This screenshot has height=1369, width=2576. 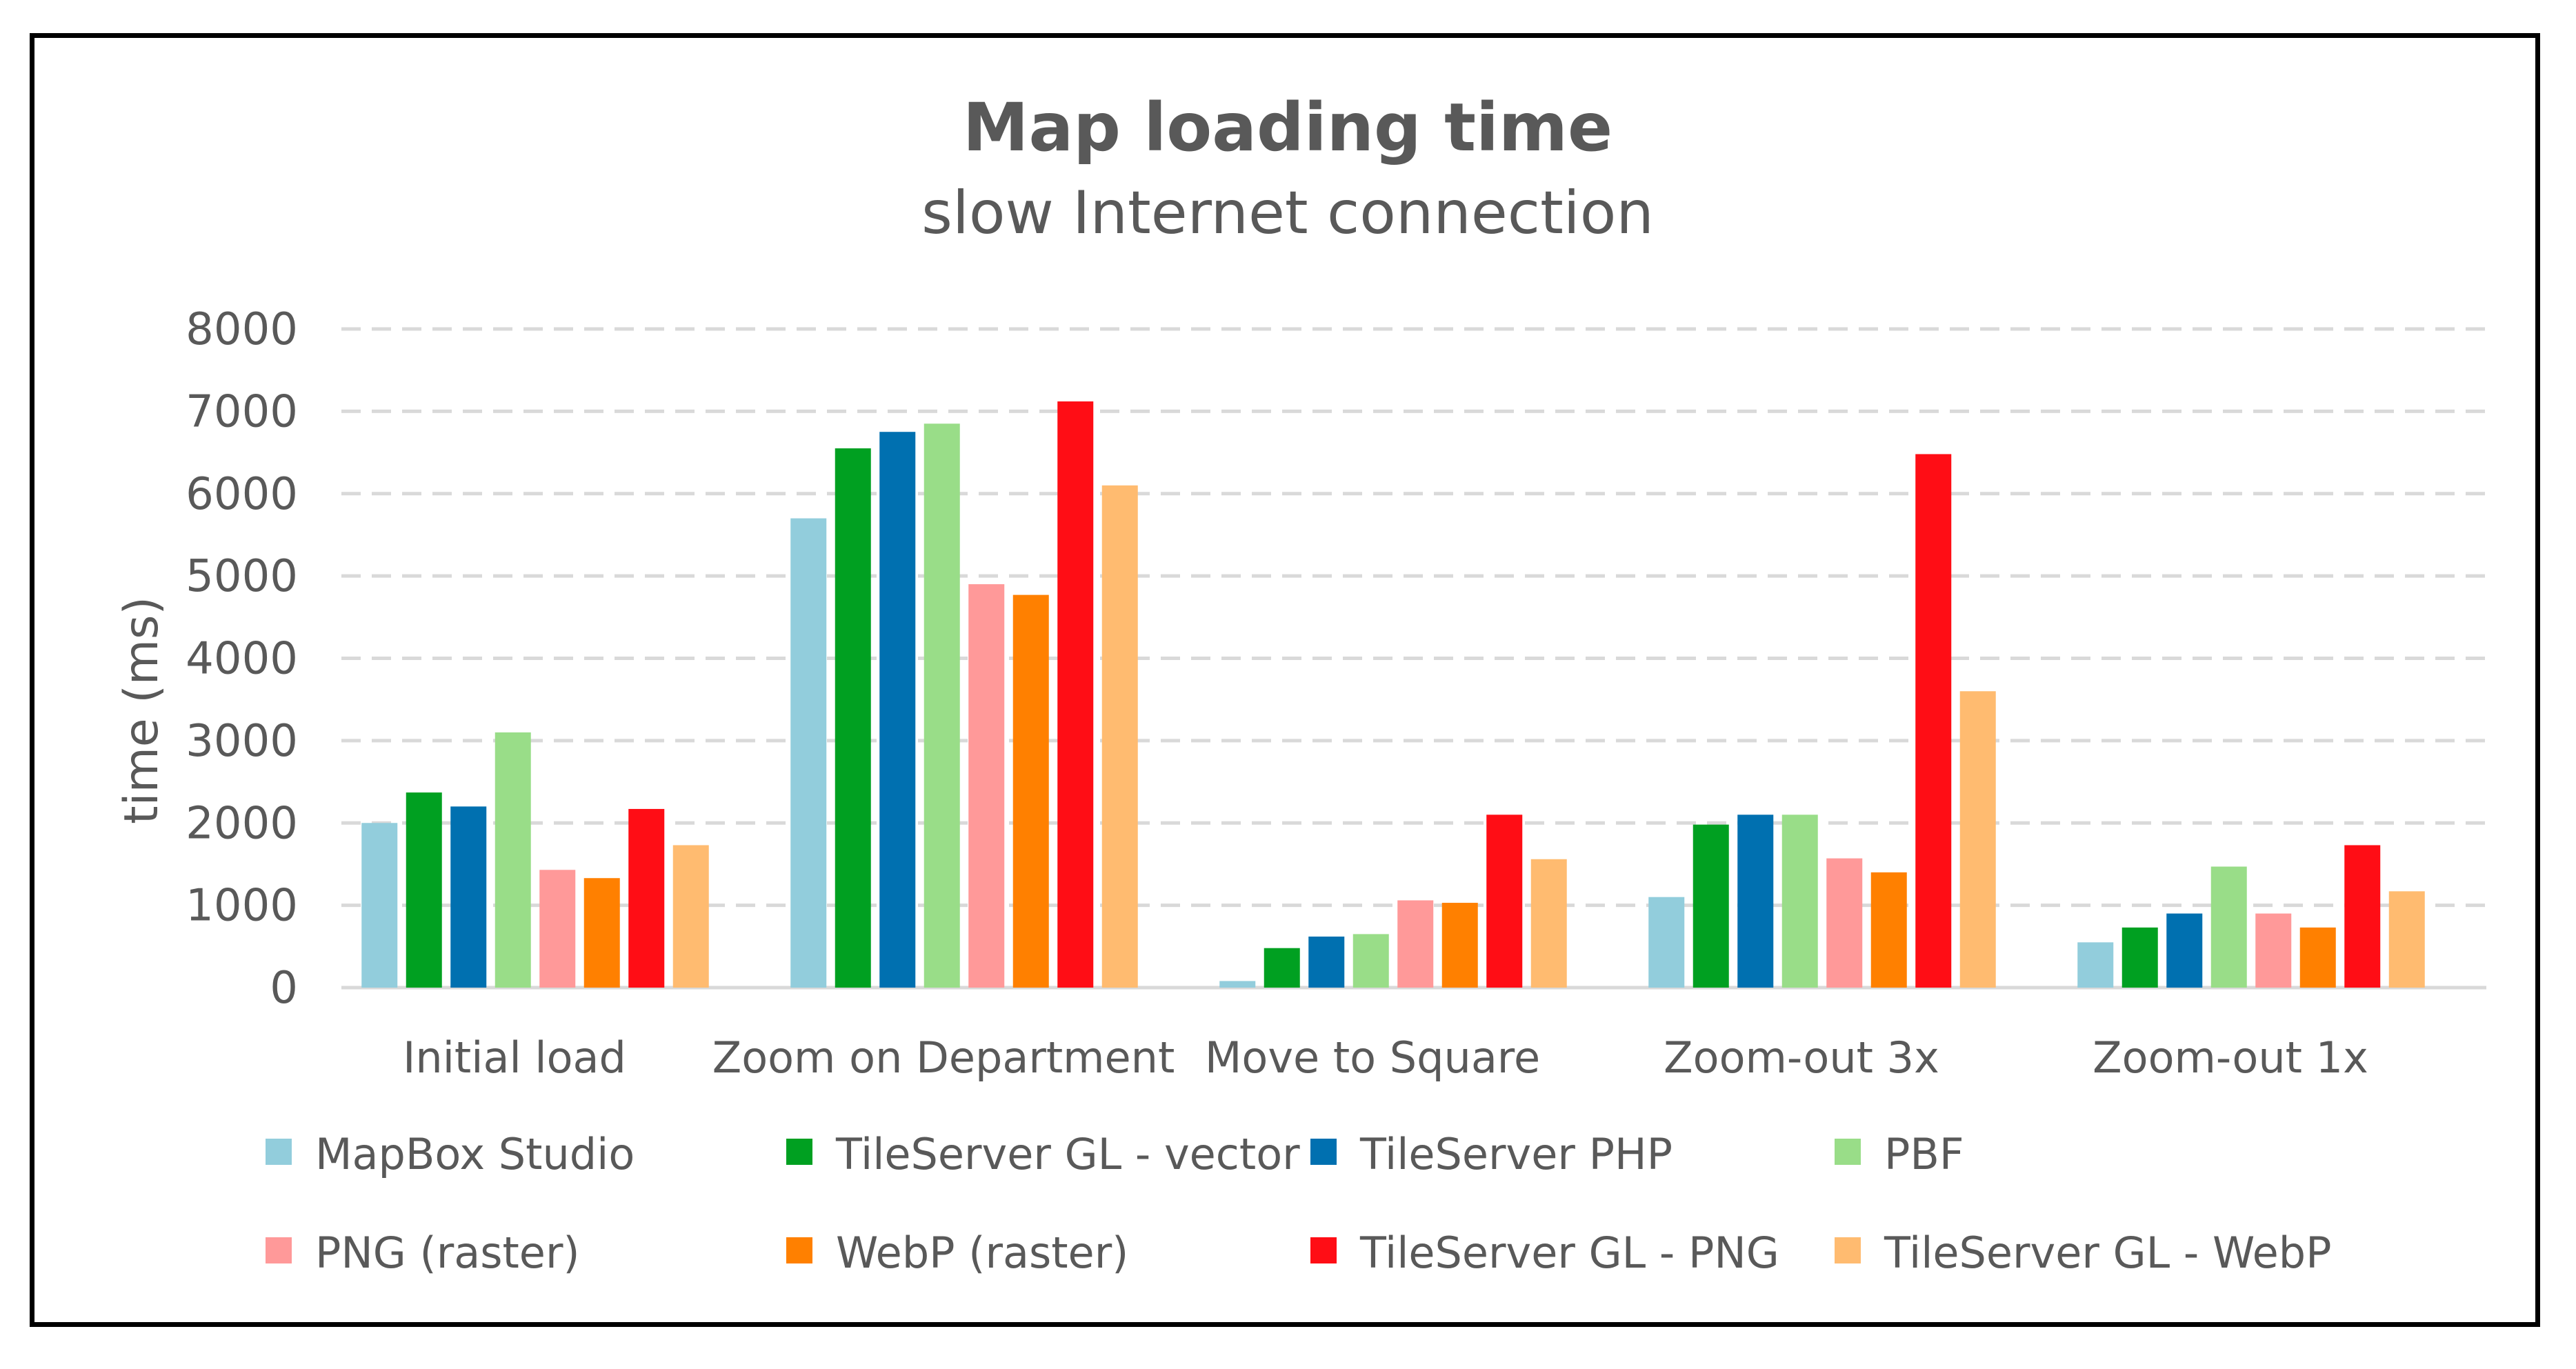 What do you see at coordinates (242, 494) in the screenshot?
I see `y-tick-label: 6000` at bounding box center [242, 494].